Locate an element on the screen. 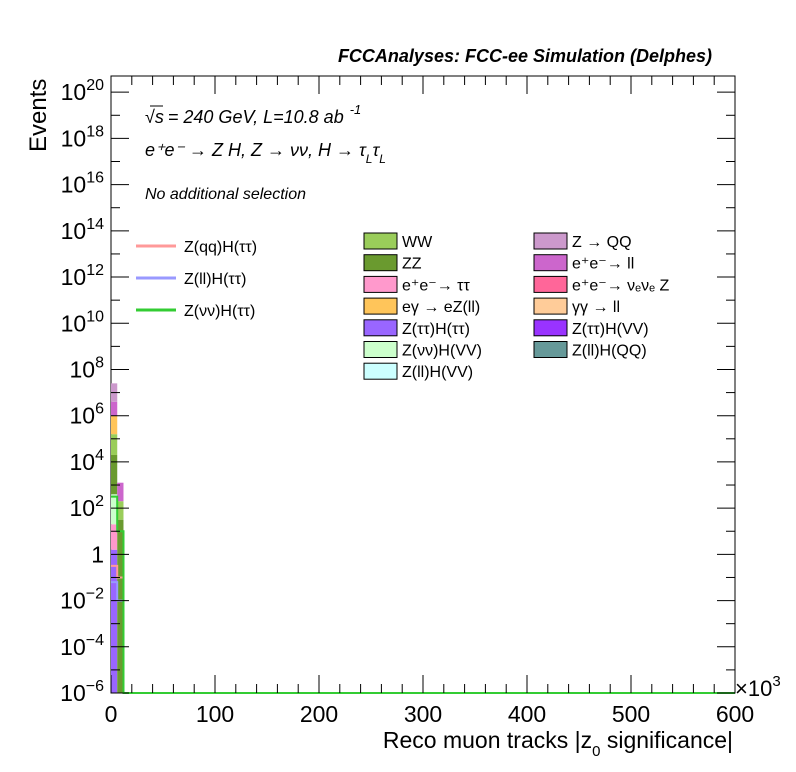  legend-signal: Z(qq)H(ττ) Z(ll)H(ττ) Z(νν)H(ττ) is located at coordinates (196, 279).